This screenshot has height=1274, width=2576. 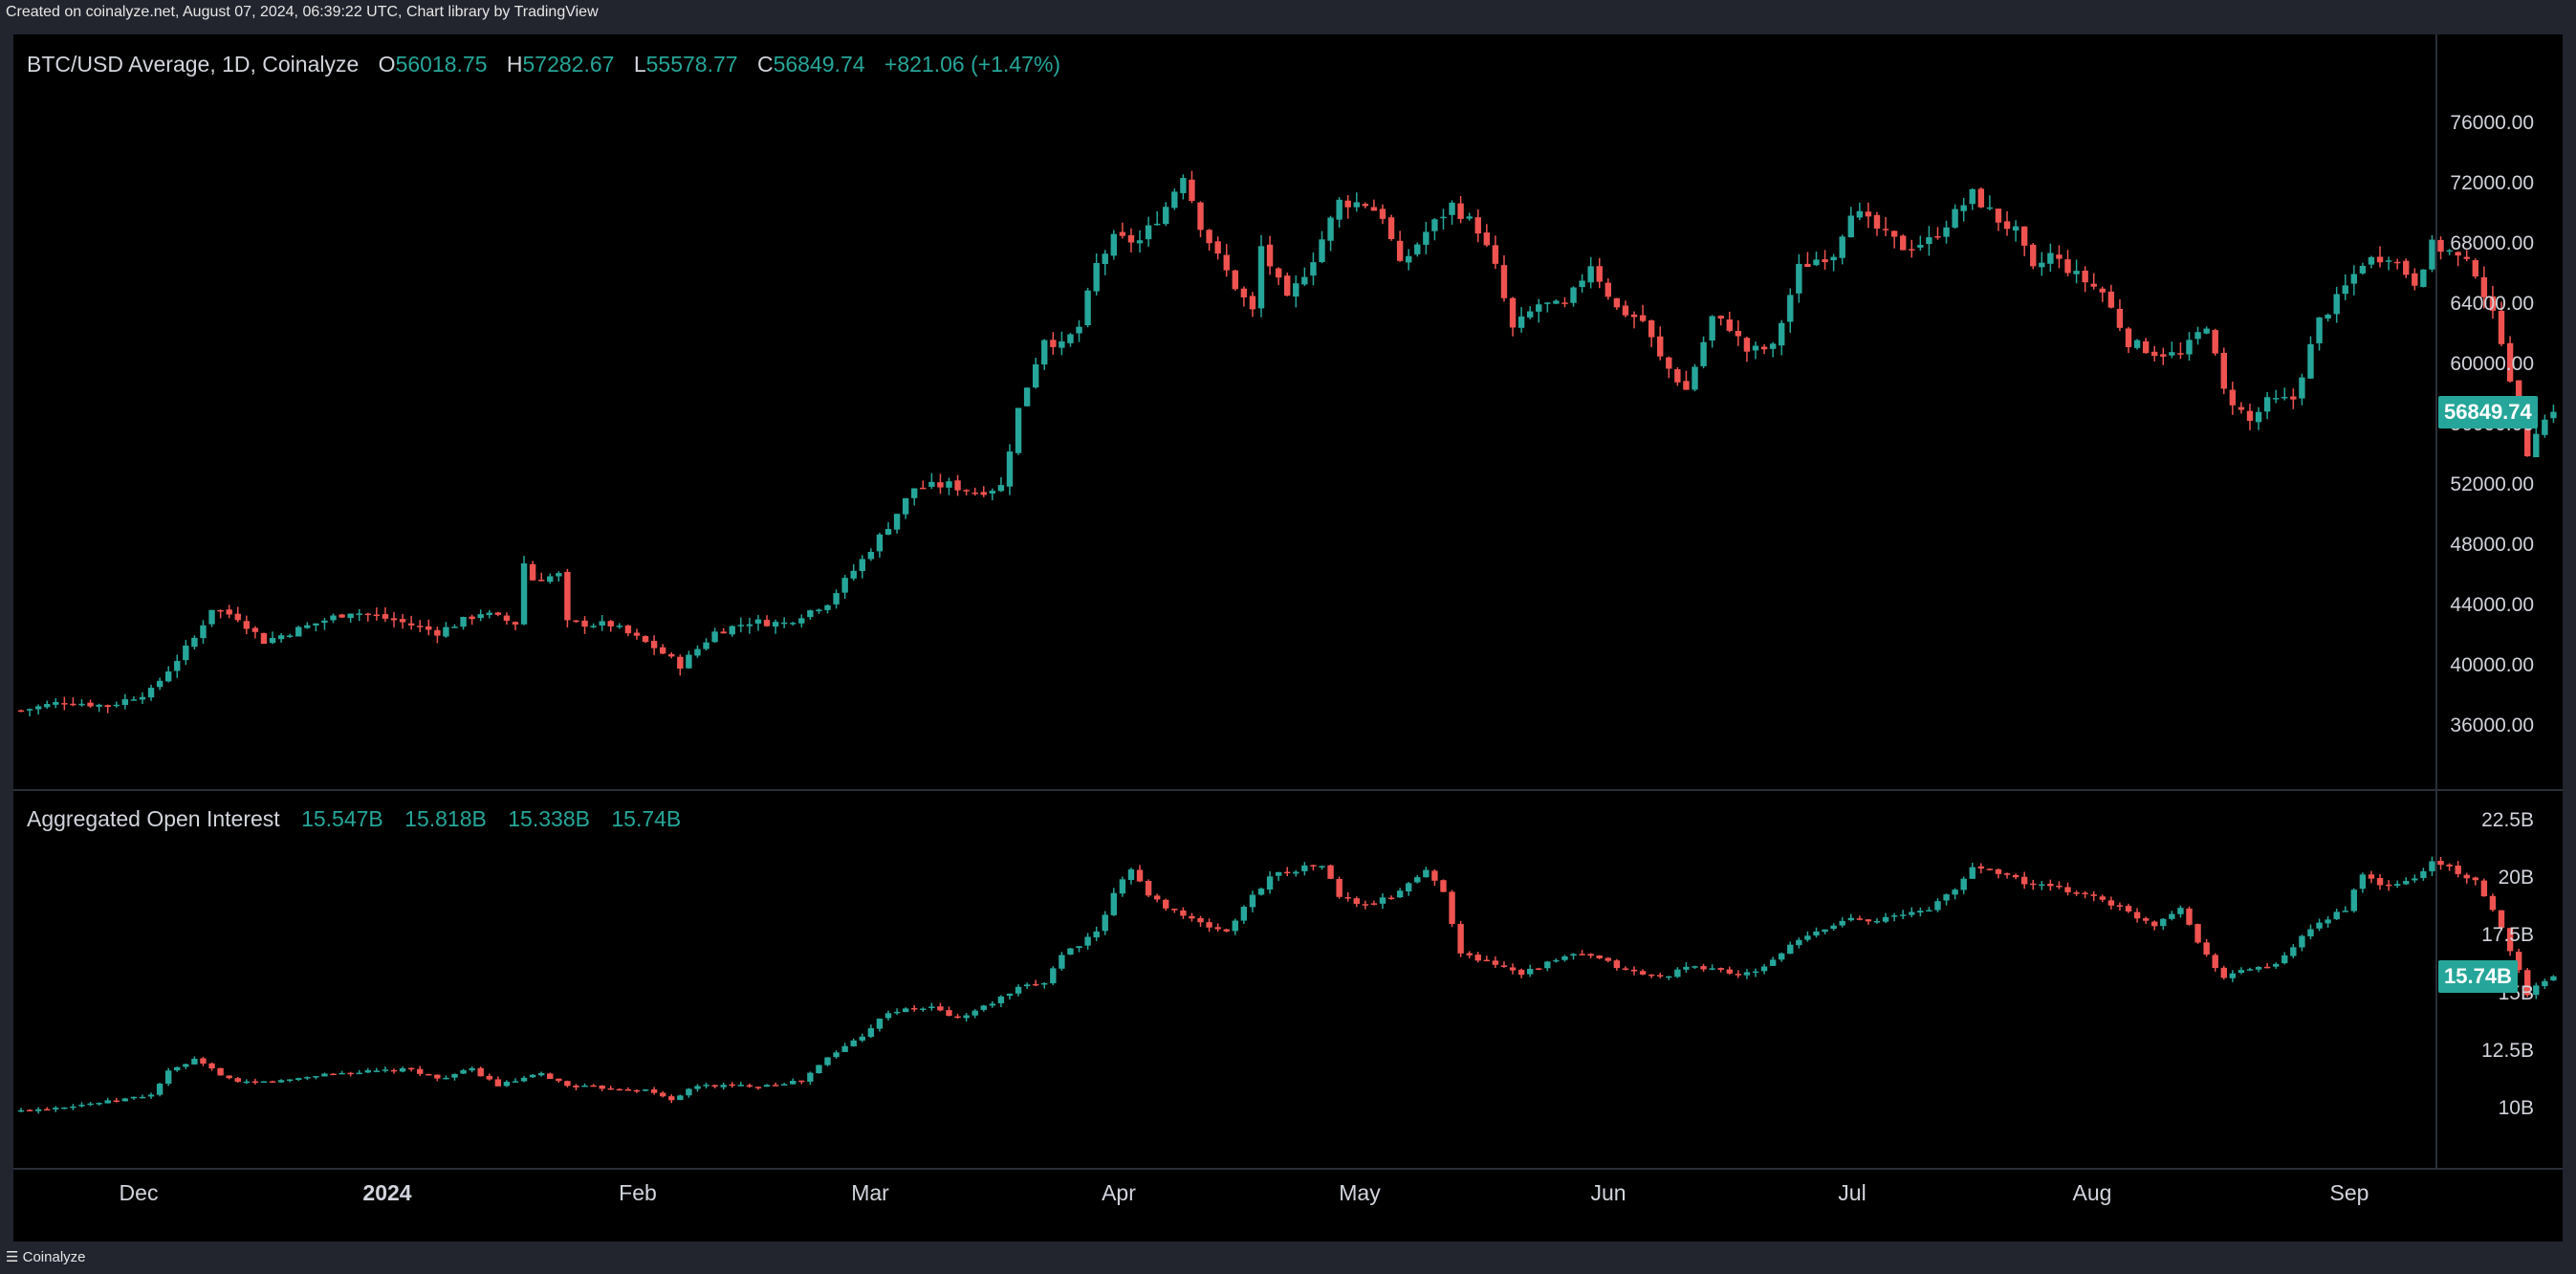 What do you see at coordinates (549, 818) in the screenshot?
I see `oi-low-value: 15.338B` at bounding box center [549, 818].